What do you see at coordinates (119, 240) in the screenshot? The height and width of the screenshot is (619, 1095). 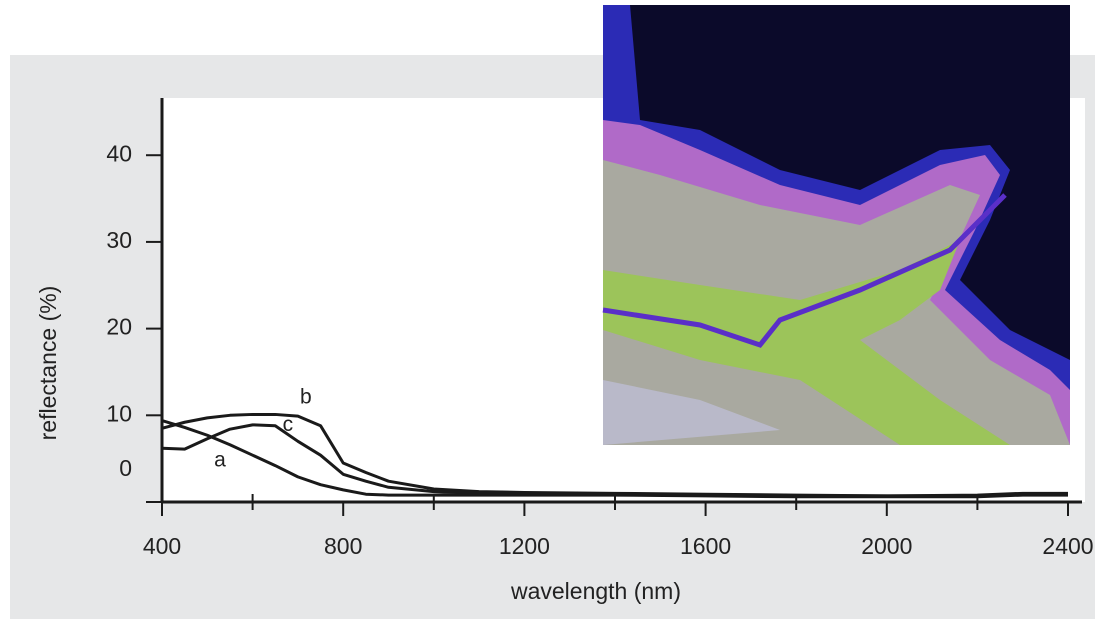 I see `y-tick-label: 30` at bounding box center [119, 240].